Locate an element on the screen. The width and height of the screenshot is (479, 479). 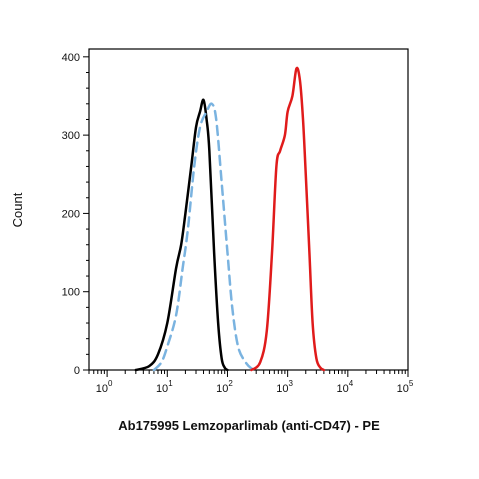
x-tick-exponent: 0 is located at coordinates (110, 383).